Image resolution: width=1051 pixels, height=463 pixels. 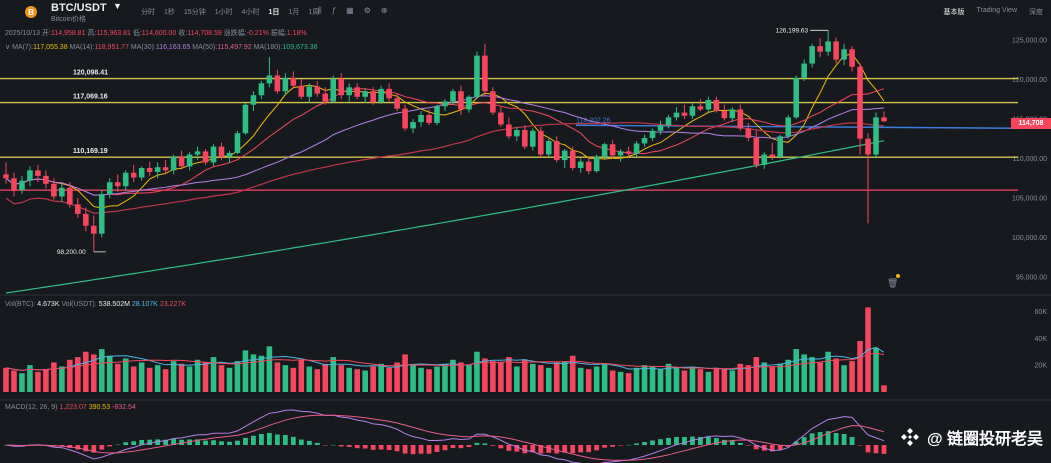 What do you see at coordinates (350, 10) in the screenshot?
I see `layout-icon: ▦` at bounding box center [350, 10].